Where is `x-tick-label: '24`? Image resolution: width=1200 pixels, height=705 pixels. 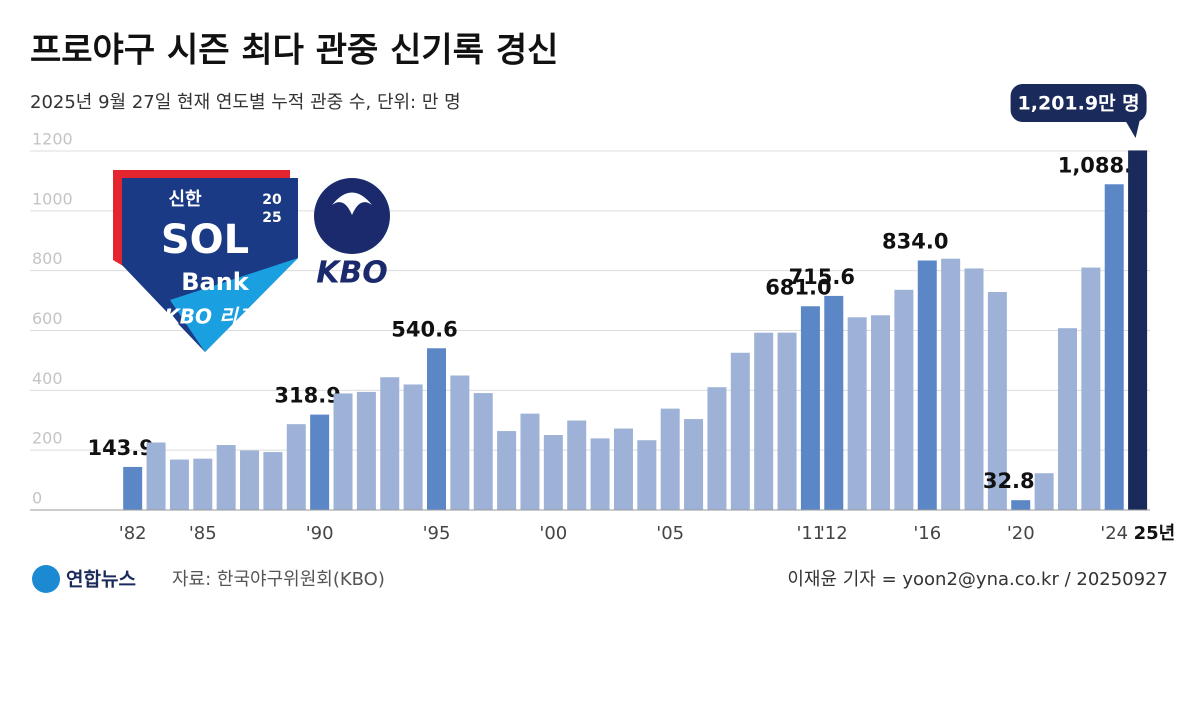 x-tick-label: '24 is located at coordinates (1114, 533).